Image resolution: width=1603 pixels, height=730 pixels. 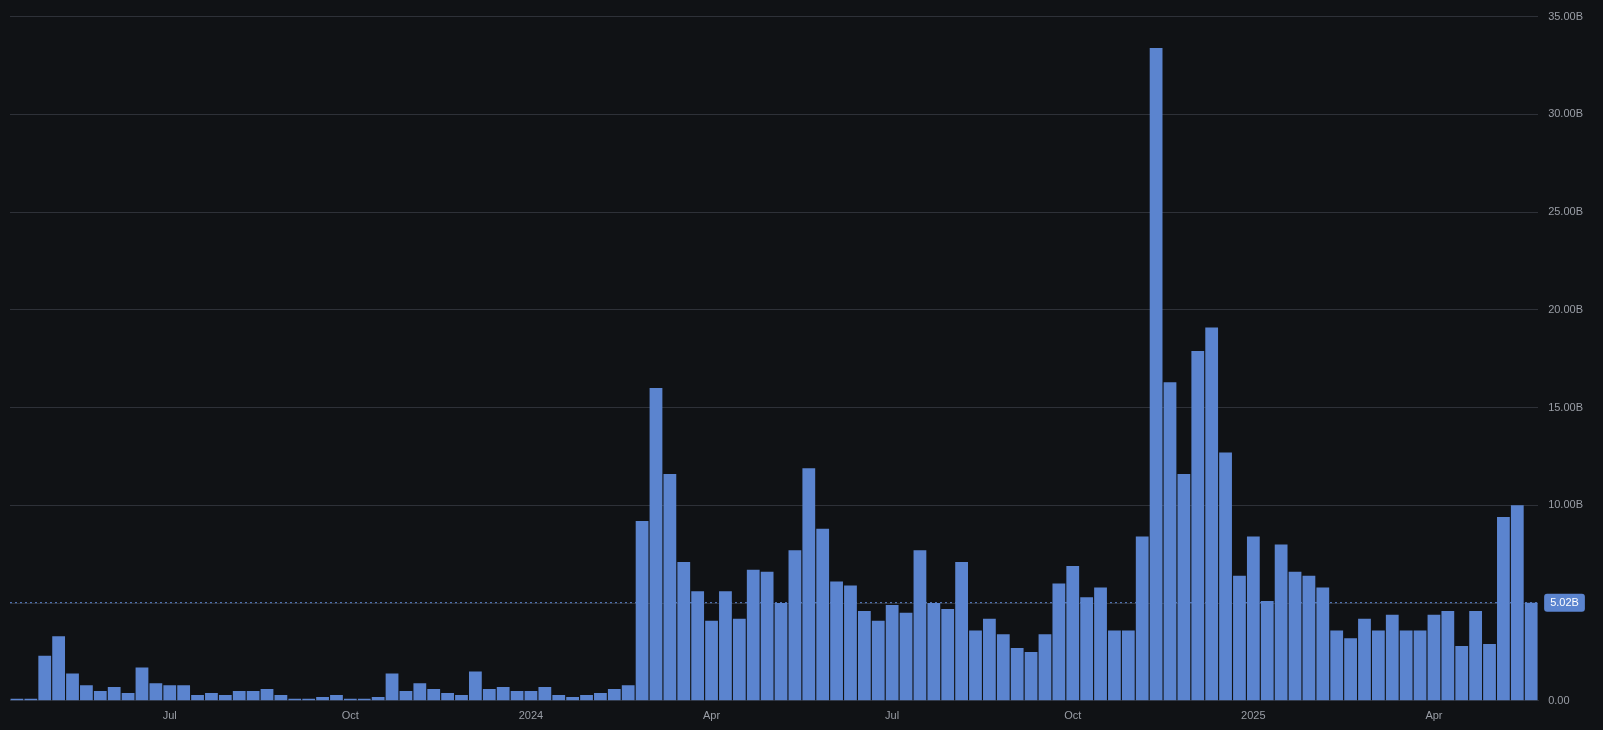 I want to click on y-tick-label: 35.00B, so click(x=1566, y=15).